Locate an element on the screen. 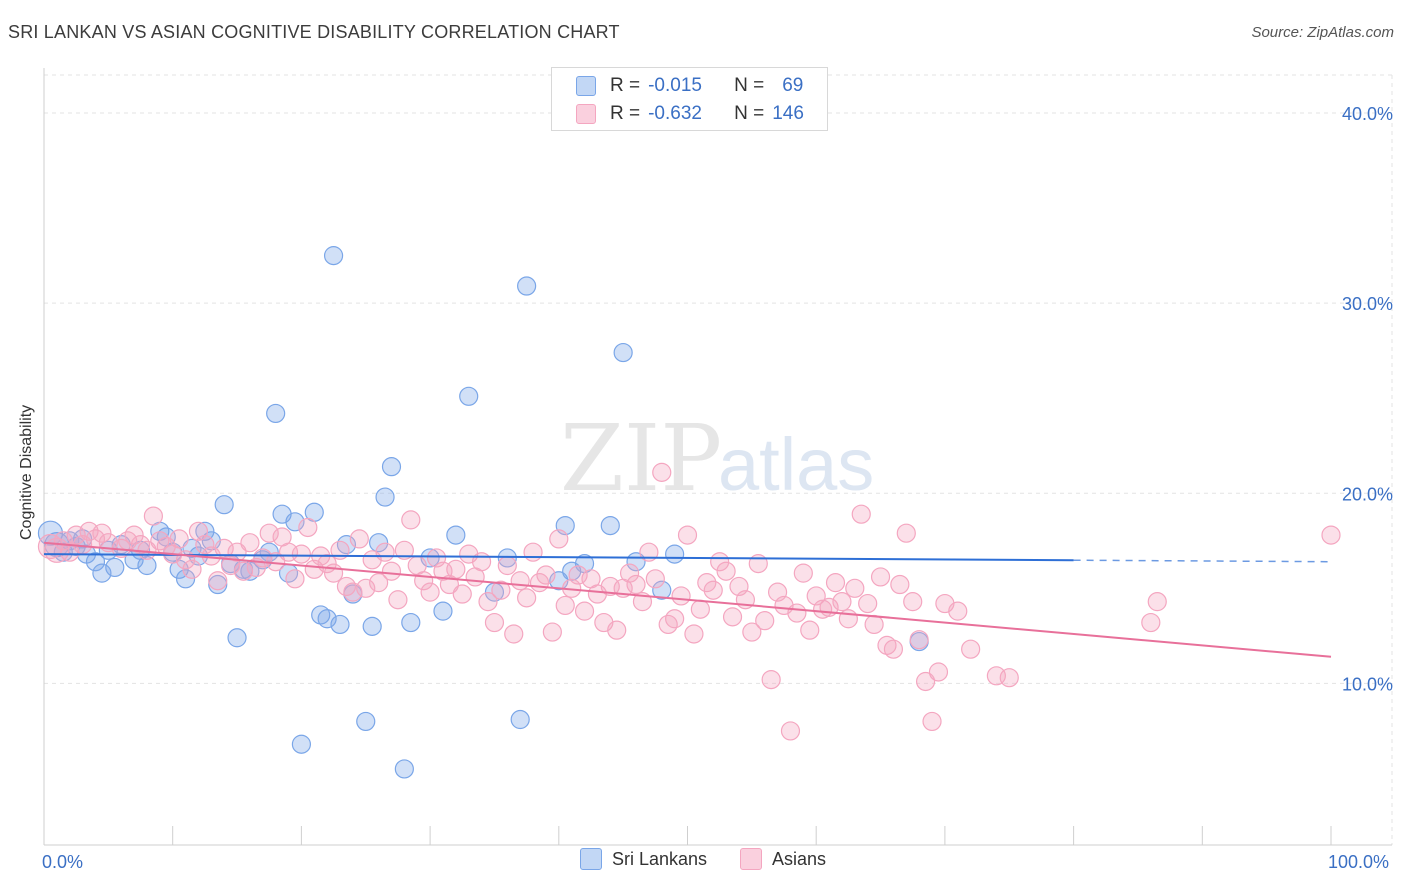 This screenshot has width=1406, height=892. chart-legend: Sri Lankans Asians is located at coordinates (703, 861).